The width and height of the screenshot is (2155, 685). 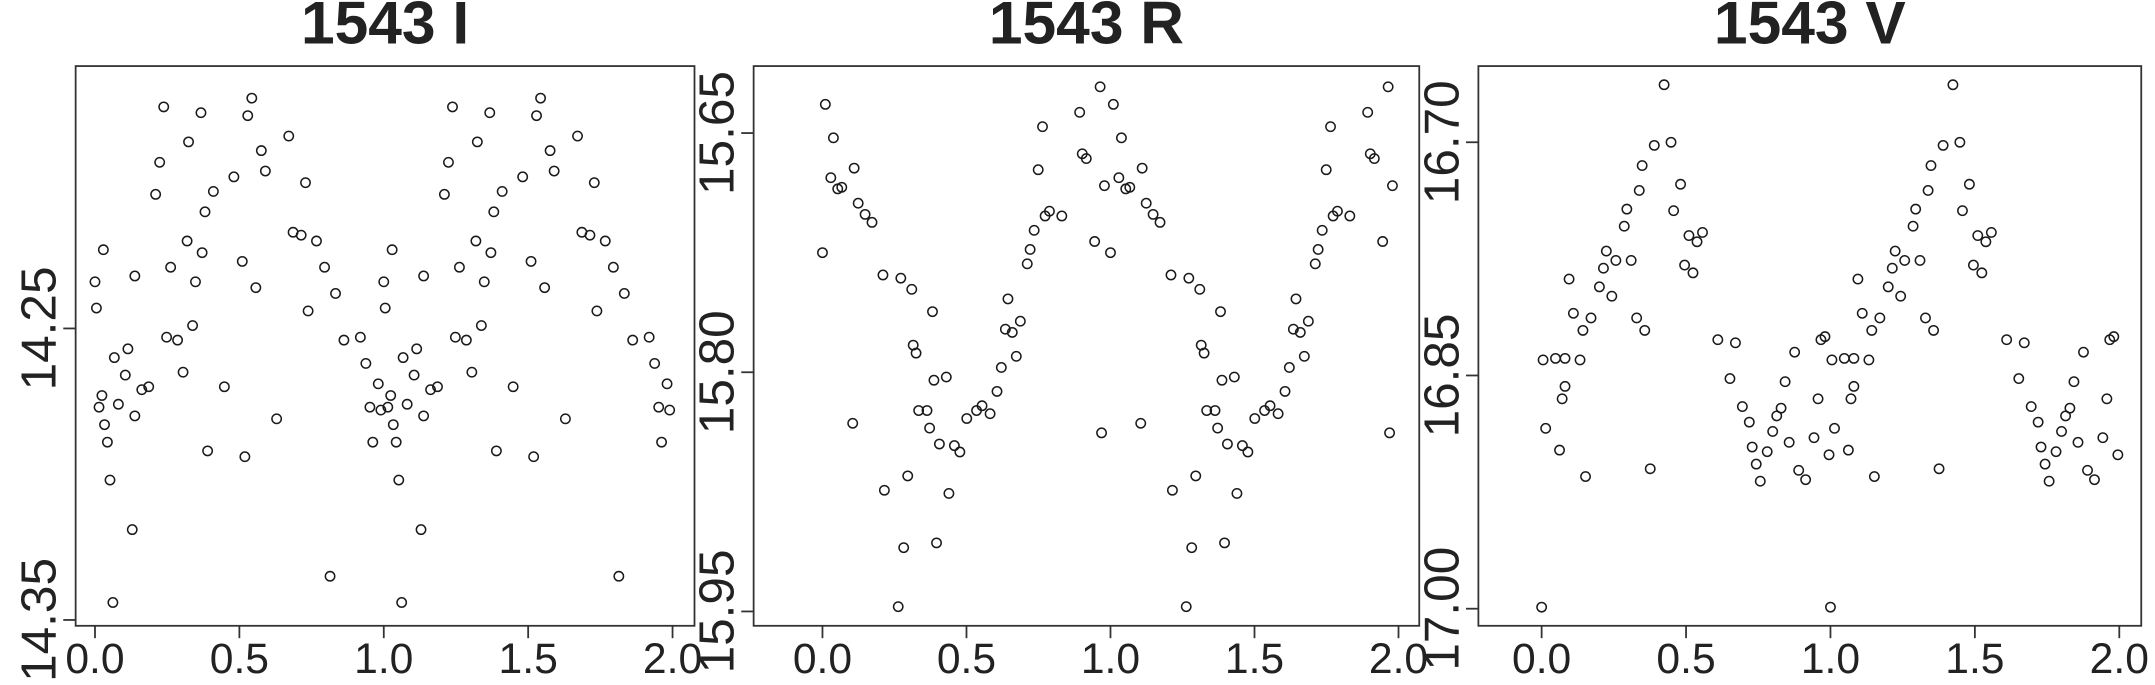 I want to click on y-tick-label: 14.25, so click(x=39, y=329).